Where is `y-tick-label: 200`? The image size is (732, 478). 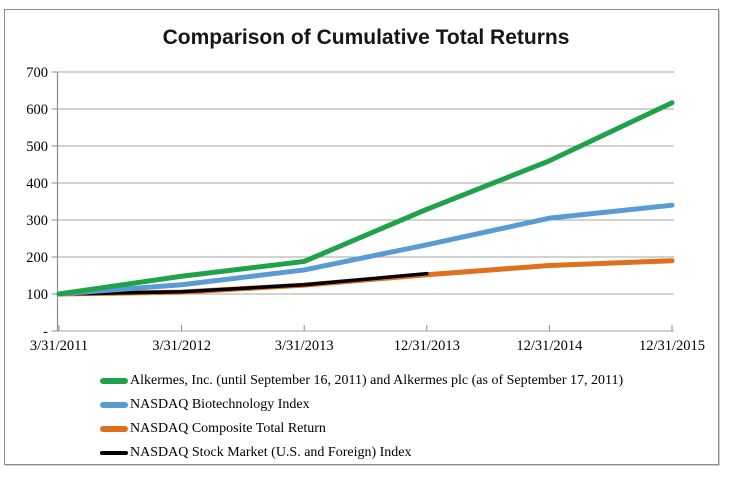 y-tick-label: 200 is located at coordinates (37, 258).